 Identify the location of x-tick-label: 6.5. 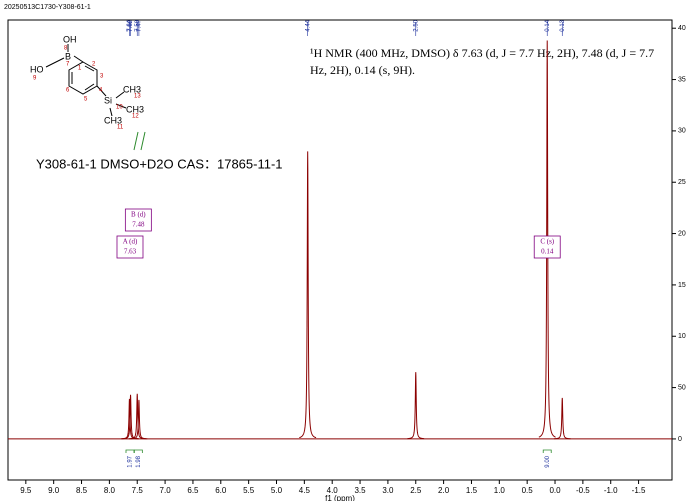
(193, 490).